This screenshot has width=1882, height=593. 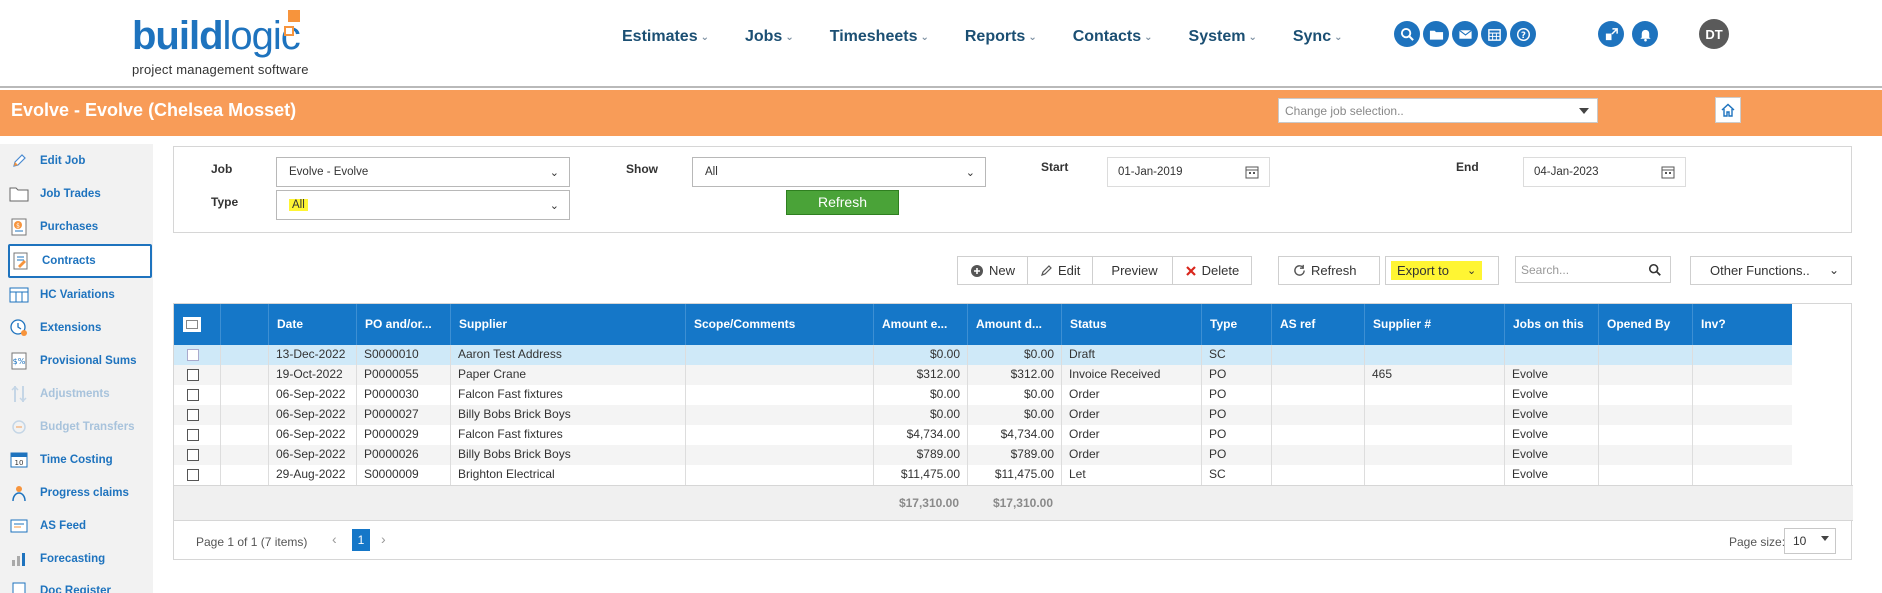 I want to click on nav-timesheets: Timesheets ⌄, so click(x=879, y=37).